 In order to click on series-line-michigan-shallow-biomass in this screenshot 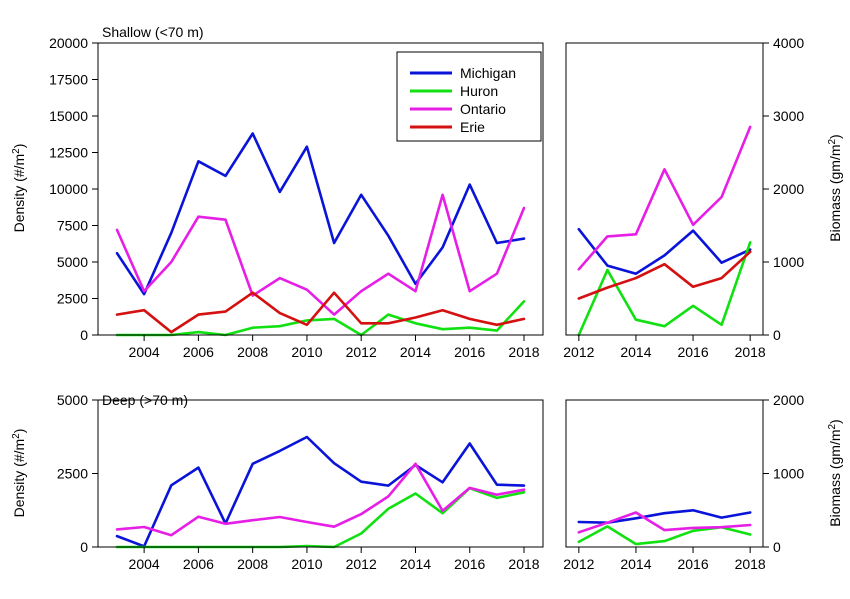, I will do `click(664, 251)`.